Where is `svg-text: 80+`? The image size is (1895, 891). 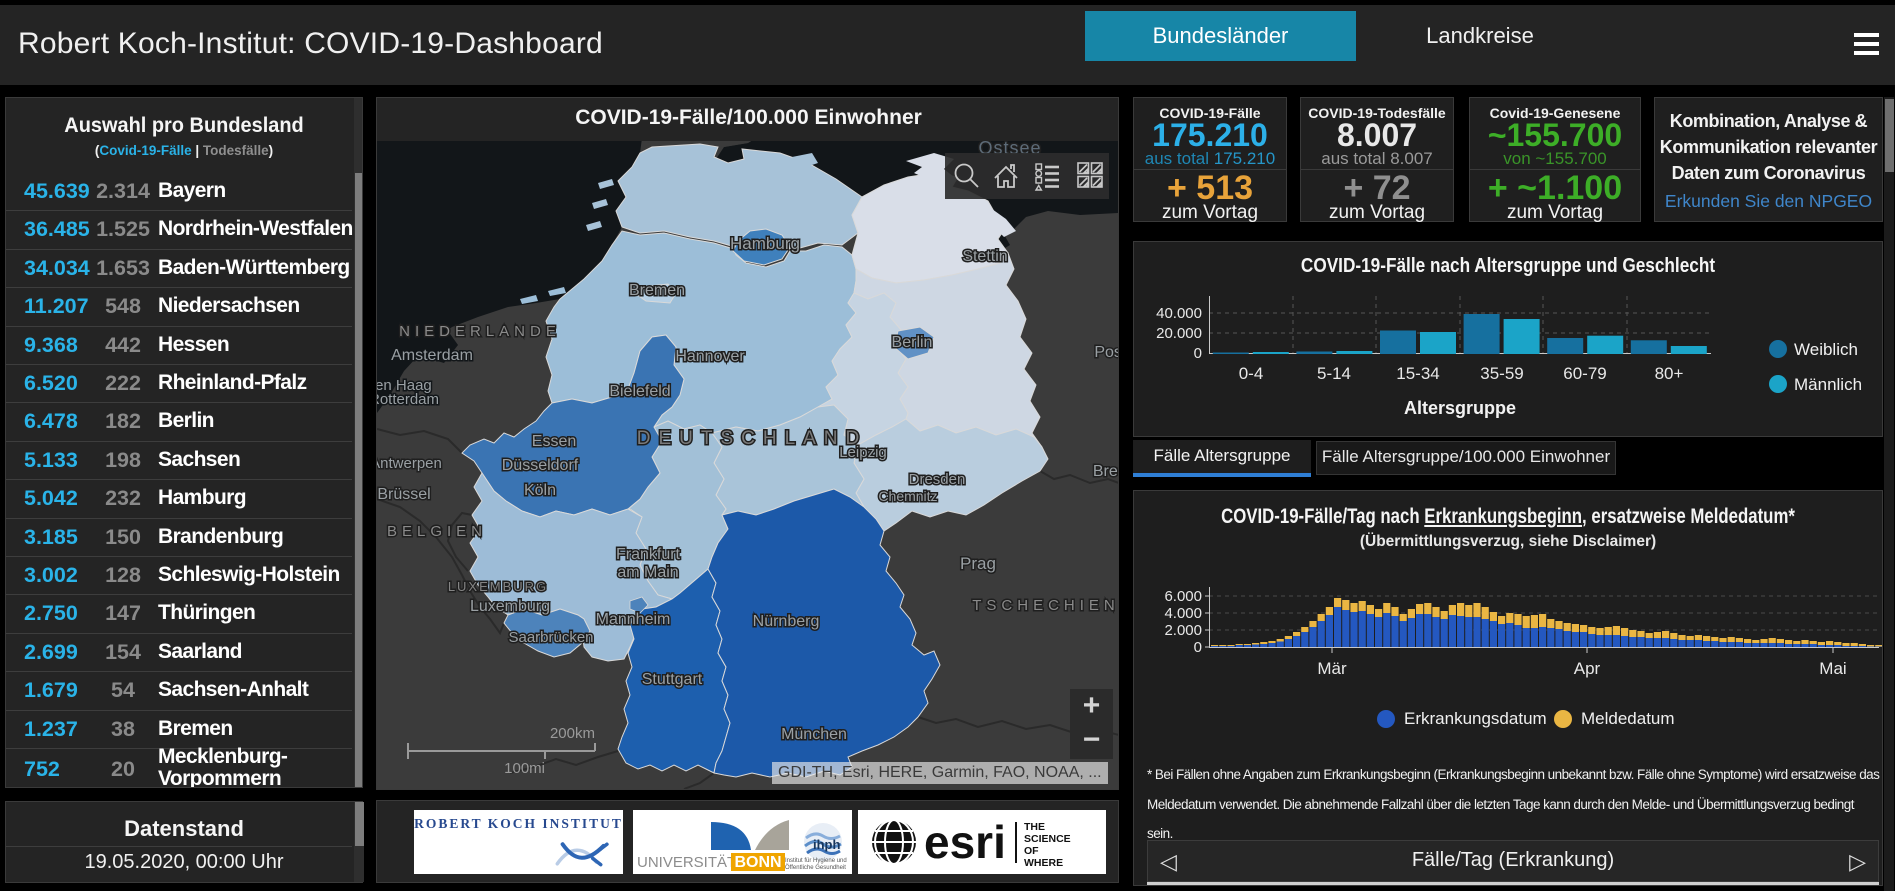
svg-text: 80+ is located at coordinates (1669, 373).